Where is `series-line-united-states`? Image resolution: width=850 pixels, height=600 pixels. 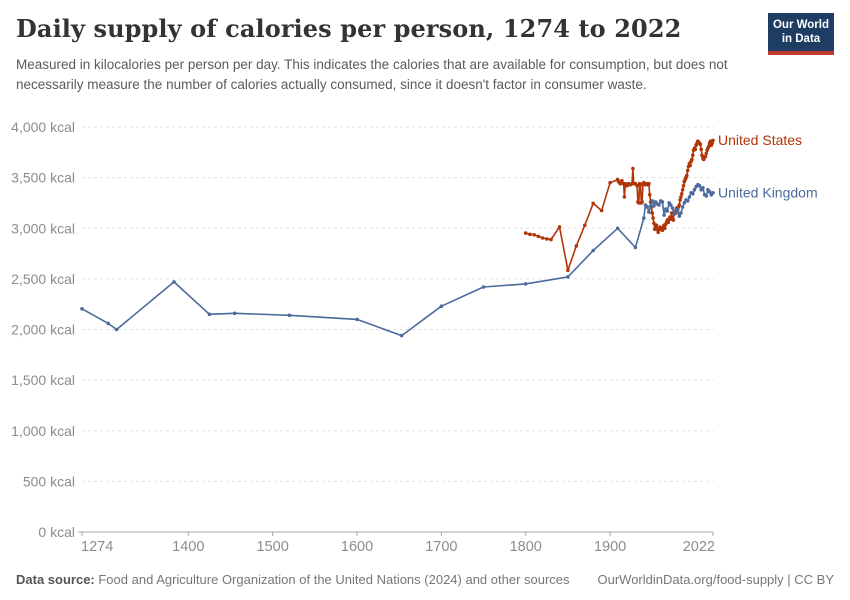
series-line-united-states is located at coordinates (619, 205).